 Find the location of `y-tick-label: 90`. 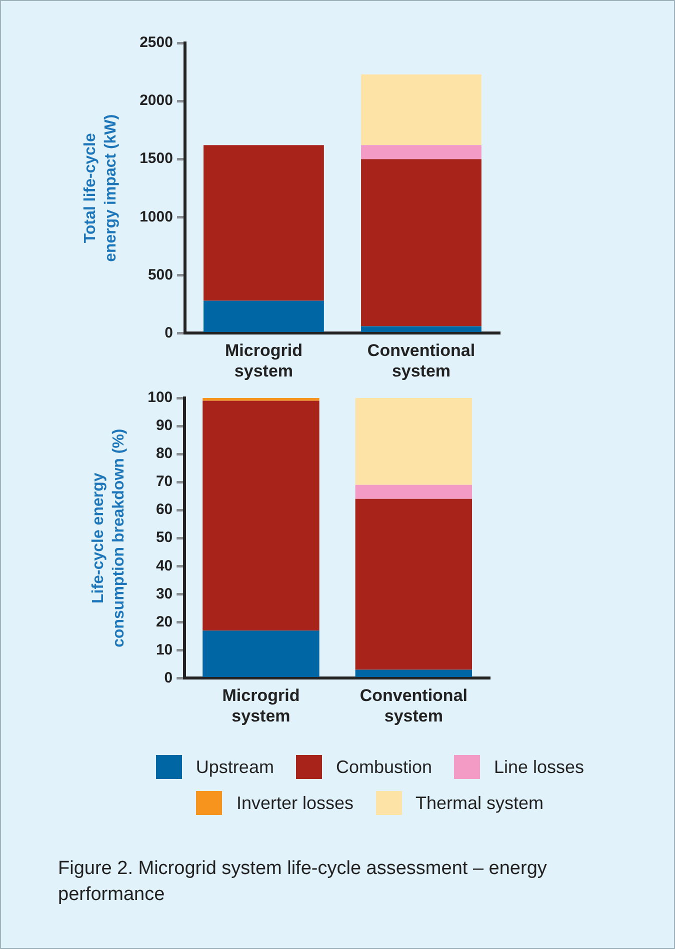

y-tick-label: 90 is located at coordinates (164, 425).